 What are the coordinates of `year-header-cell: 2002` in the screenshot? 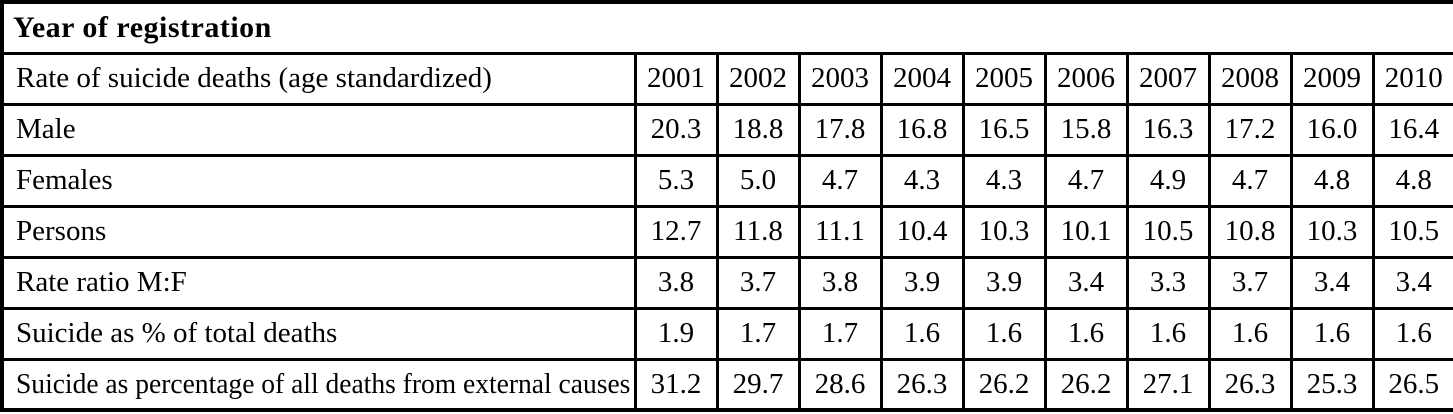 It's located at (758, 78).